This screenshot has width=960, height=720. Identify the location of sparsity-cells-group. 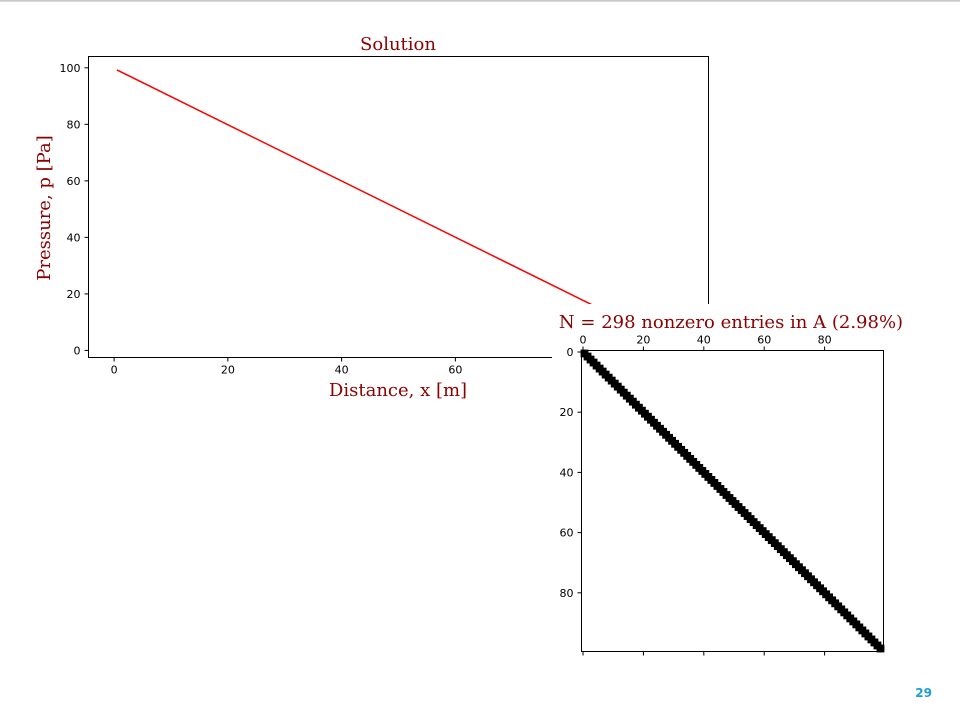
(732, 501).